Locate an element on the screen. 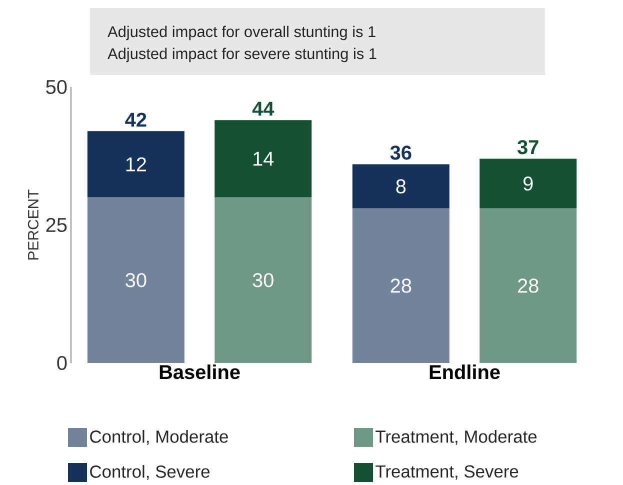 This screenshot has height=485, width=623. legend-label: Treatment, Moderate is located at coordinates (456, 437).